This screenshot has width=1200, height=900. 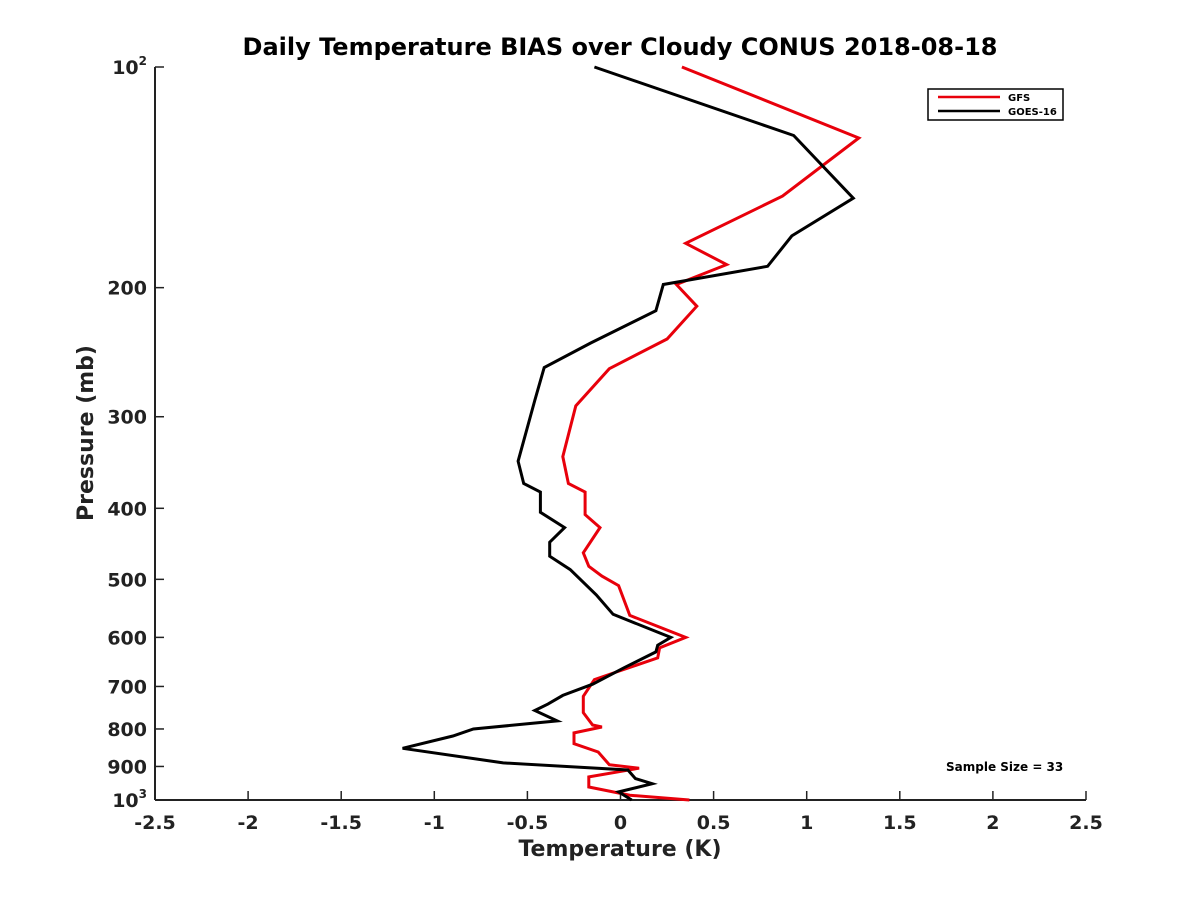 What do you see at coordinates (620, 823) in the screenshot?
I see `x-tick-label: 0` at bounding box center [620, 823].